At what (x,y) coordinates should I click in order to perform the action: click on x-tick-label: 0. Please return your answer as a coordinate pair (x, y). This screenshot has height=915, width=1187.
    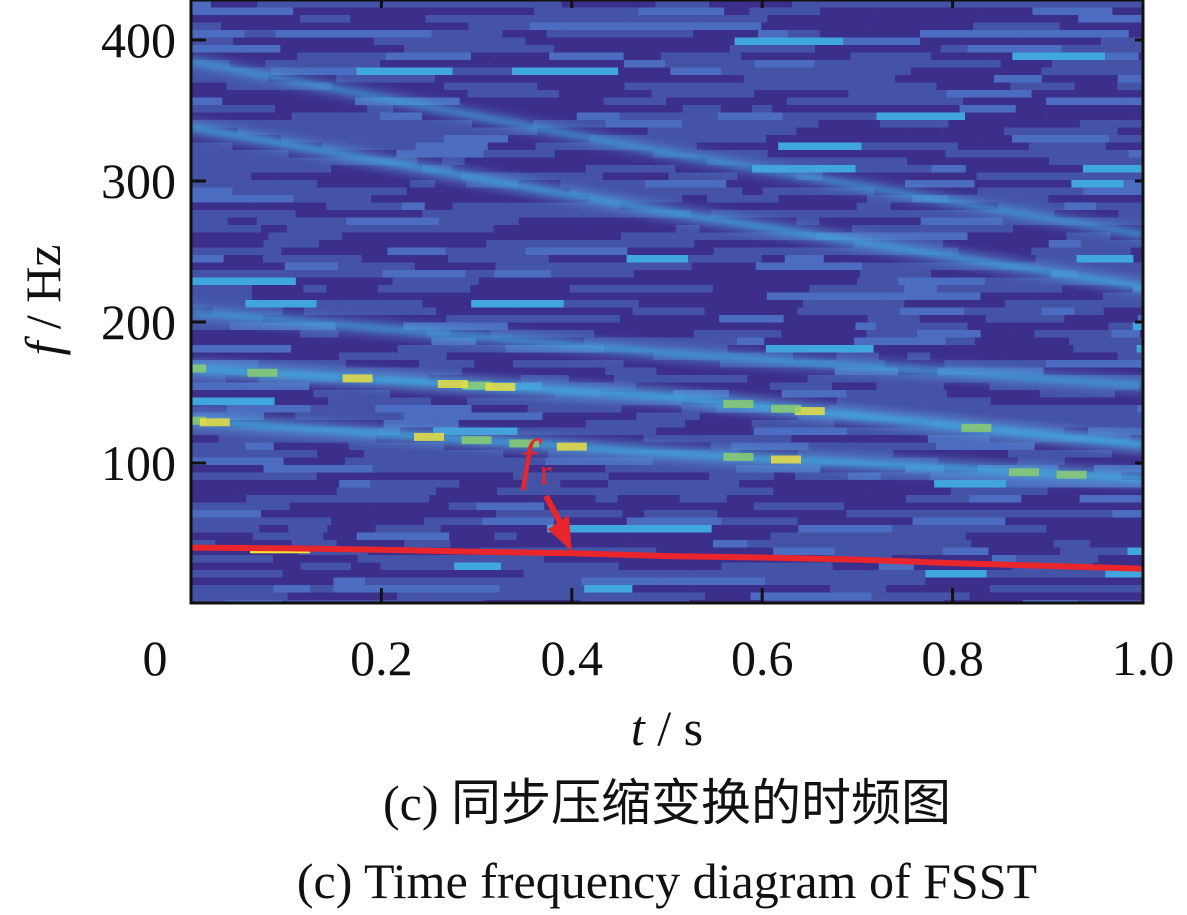
    Looking at the image, I should click on (155, 658).